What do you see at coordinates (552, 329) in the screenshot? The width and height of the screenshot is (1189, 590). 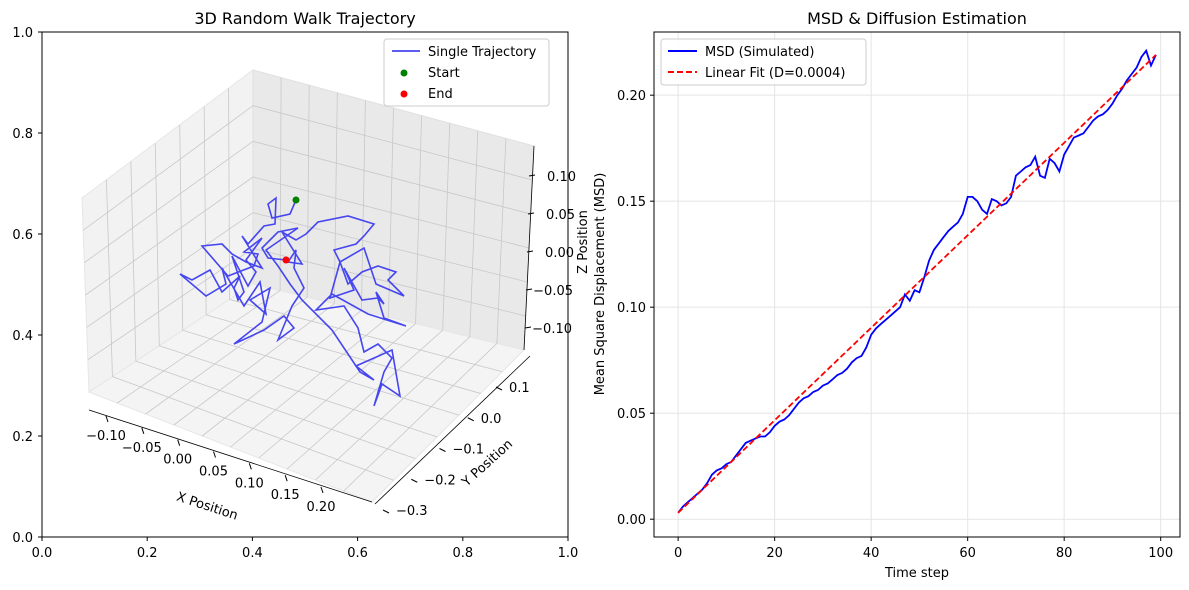 I see `z-tick-label-3d: −0.10` at bounding box center [552, 329].